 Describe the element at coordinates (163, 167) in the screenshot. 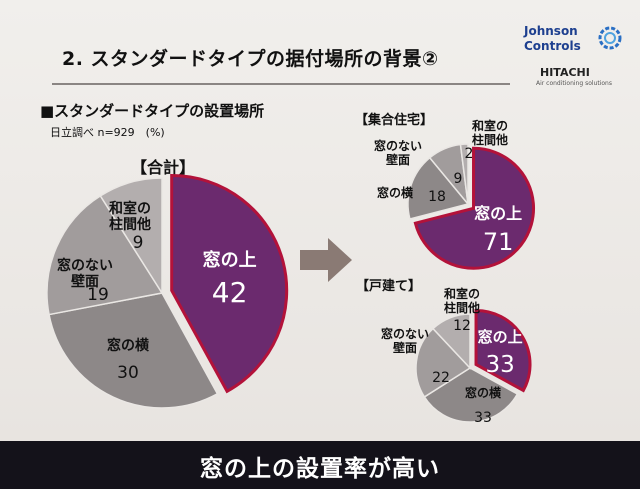

I see `chart-title: 【合計】` at that location.